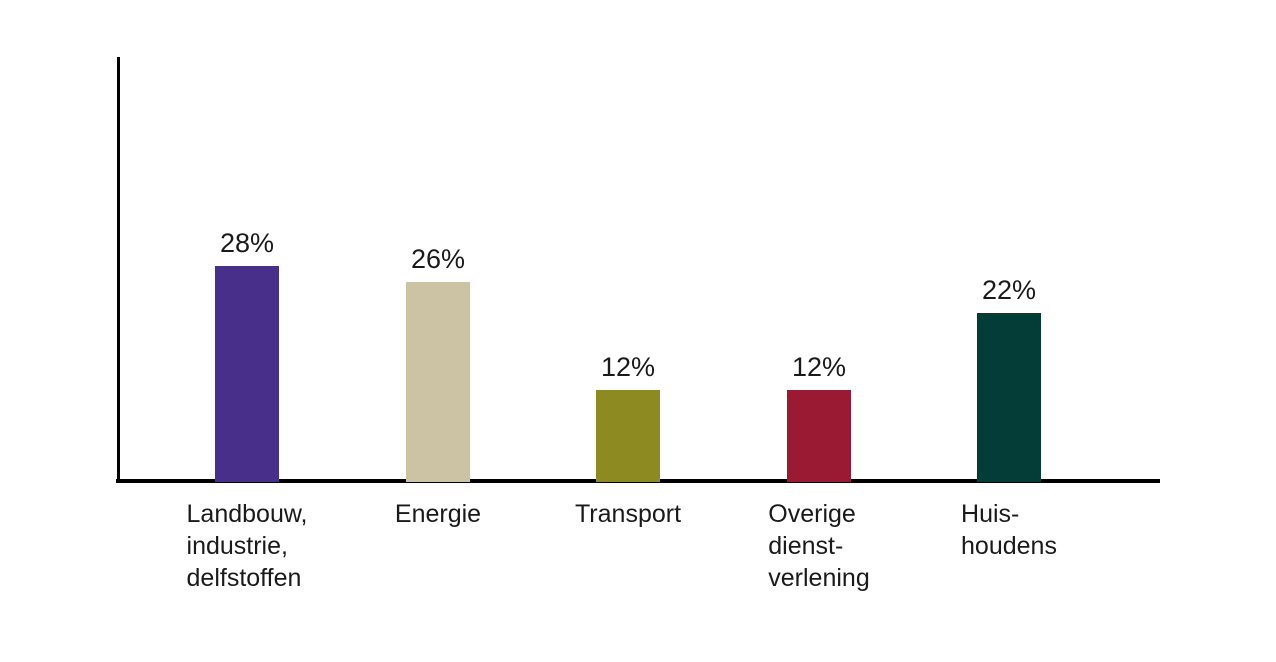 This screenshot has width=1276, height=662. I want to click on category-label-line: Overige, so click(812, 514).